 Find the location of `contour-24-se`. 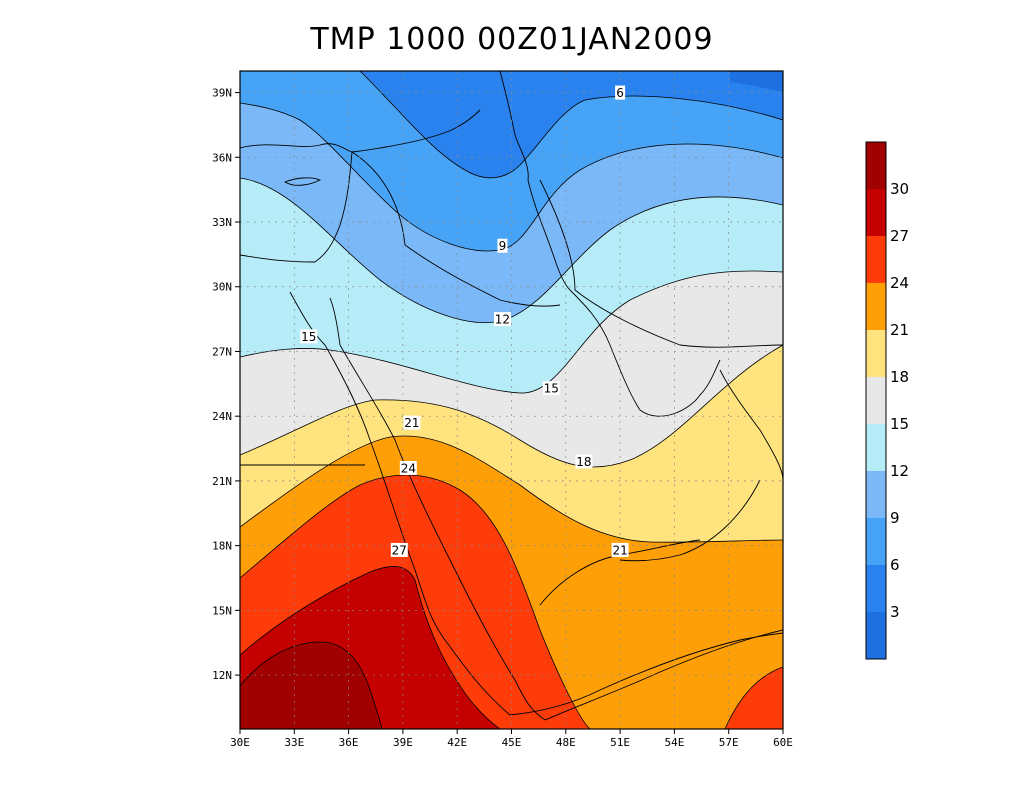

contour-24-se is located at coordinates (753, 697).